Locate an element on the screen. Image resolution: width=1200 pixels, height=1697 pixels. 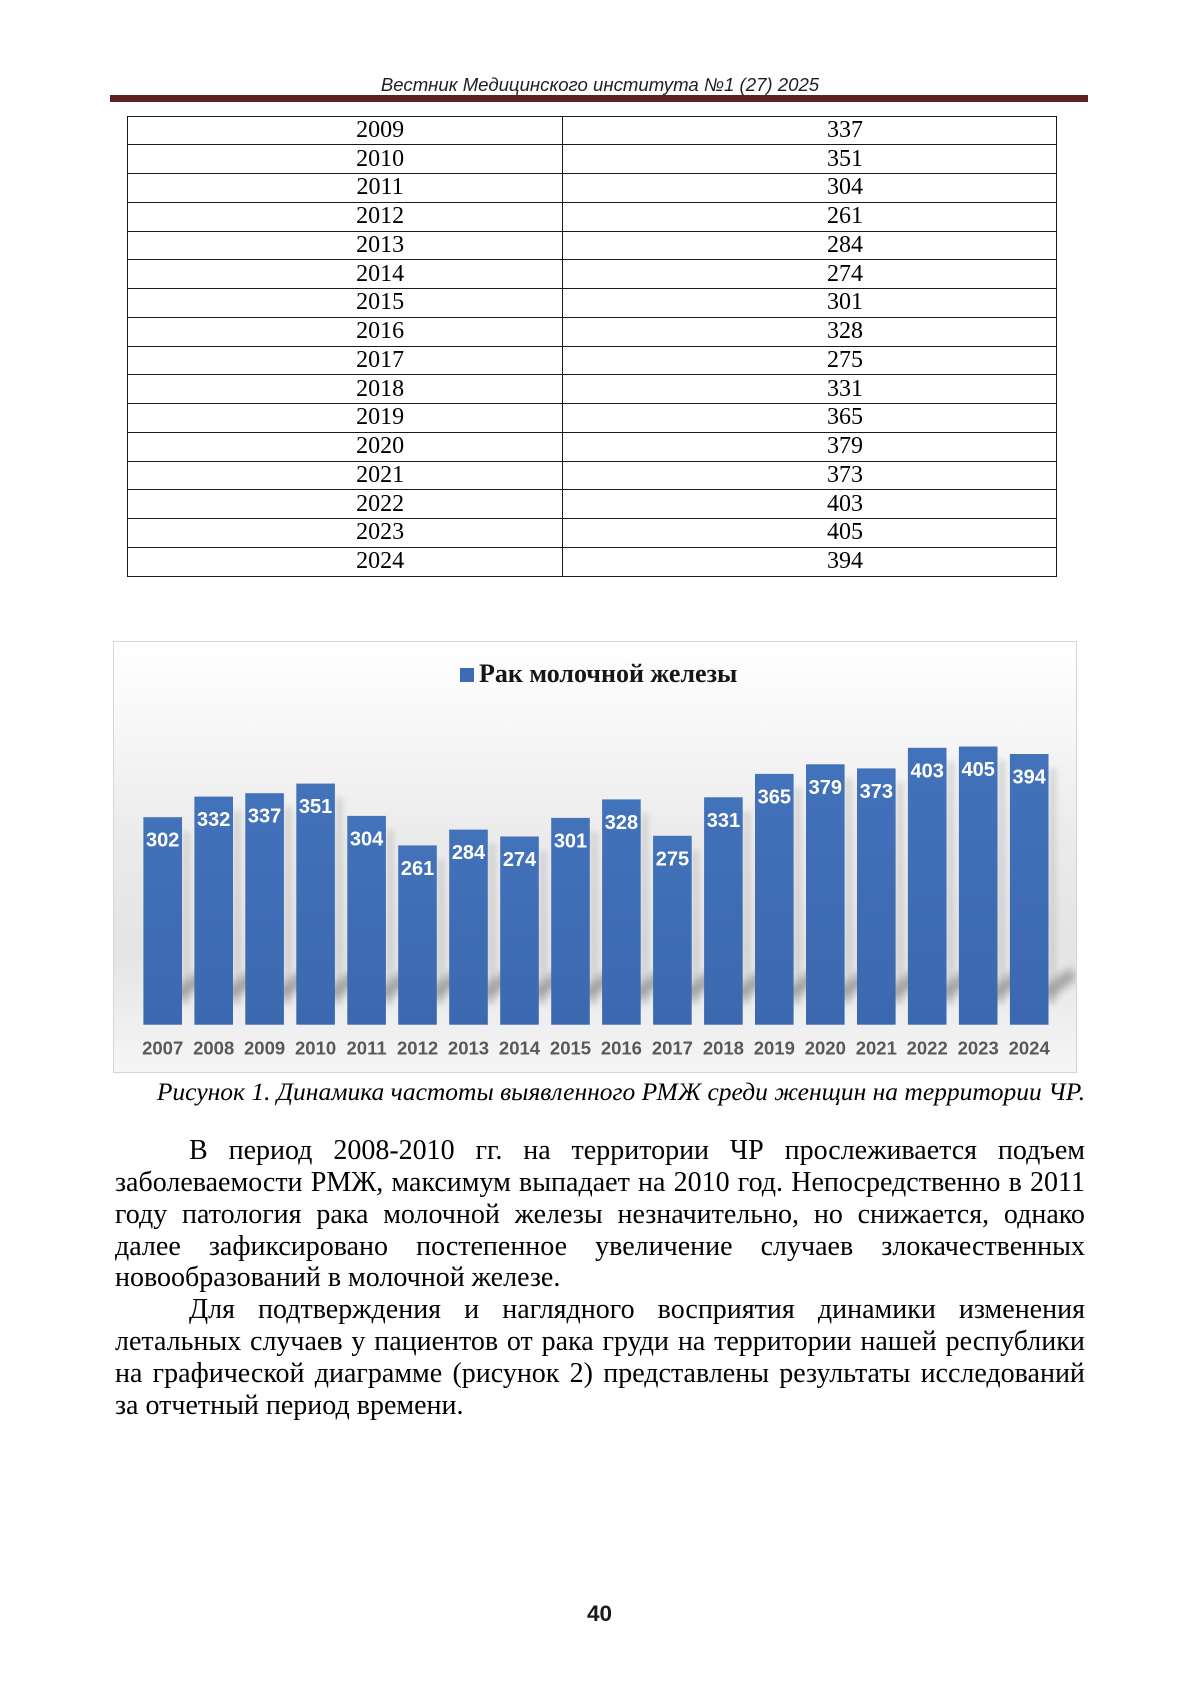
svg-text: 2024 is located at coordinates (1030, 1048).